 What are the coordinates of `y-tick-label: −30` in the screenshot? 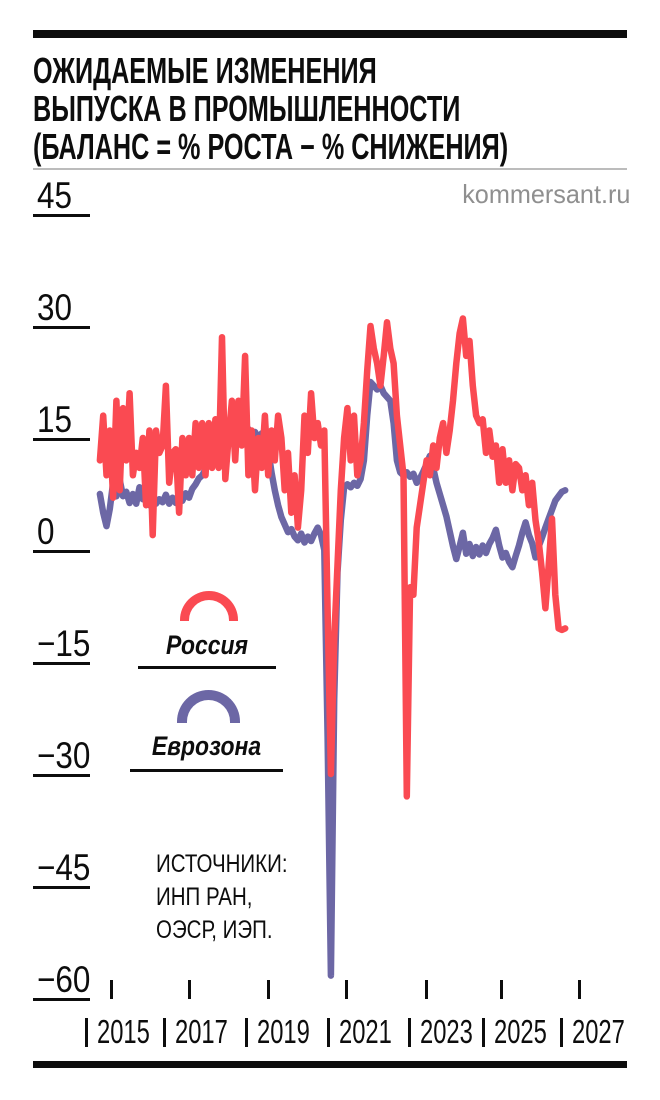 It's located at (64, 755).